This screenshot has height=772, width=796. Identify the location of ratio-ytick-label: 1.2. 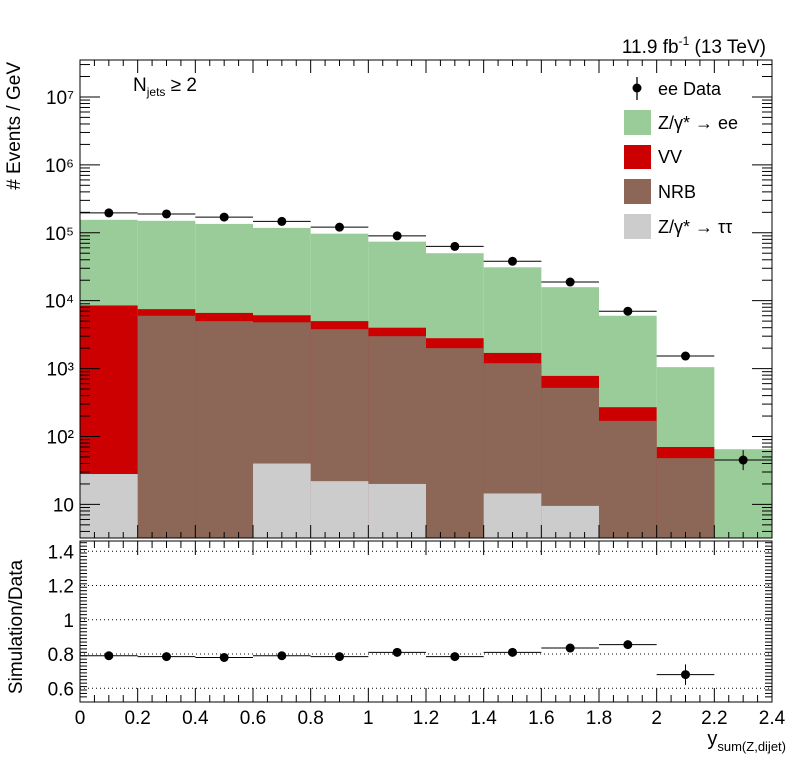
(61, 587).